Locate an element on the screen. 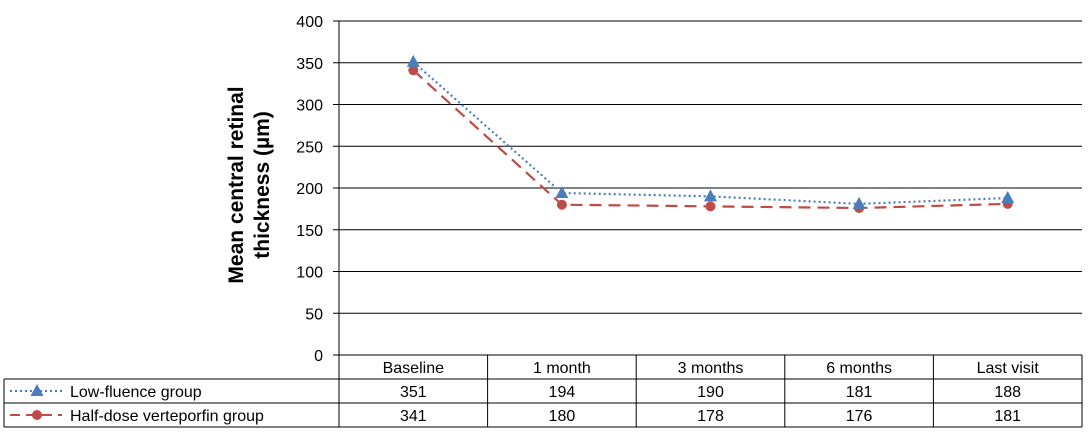 This screenshot has width=1088, height=447. y-tick-label-350: 350 is located at coordinates (309, 64).